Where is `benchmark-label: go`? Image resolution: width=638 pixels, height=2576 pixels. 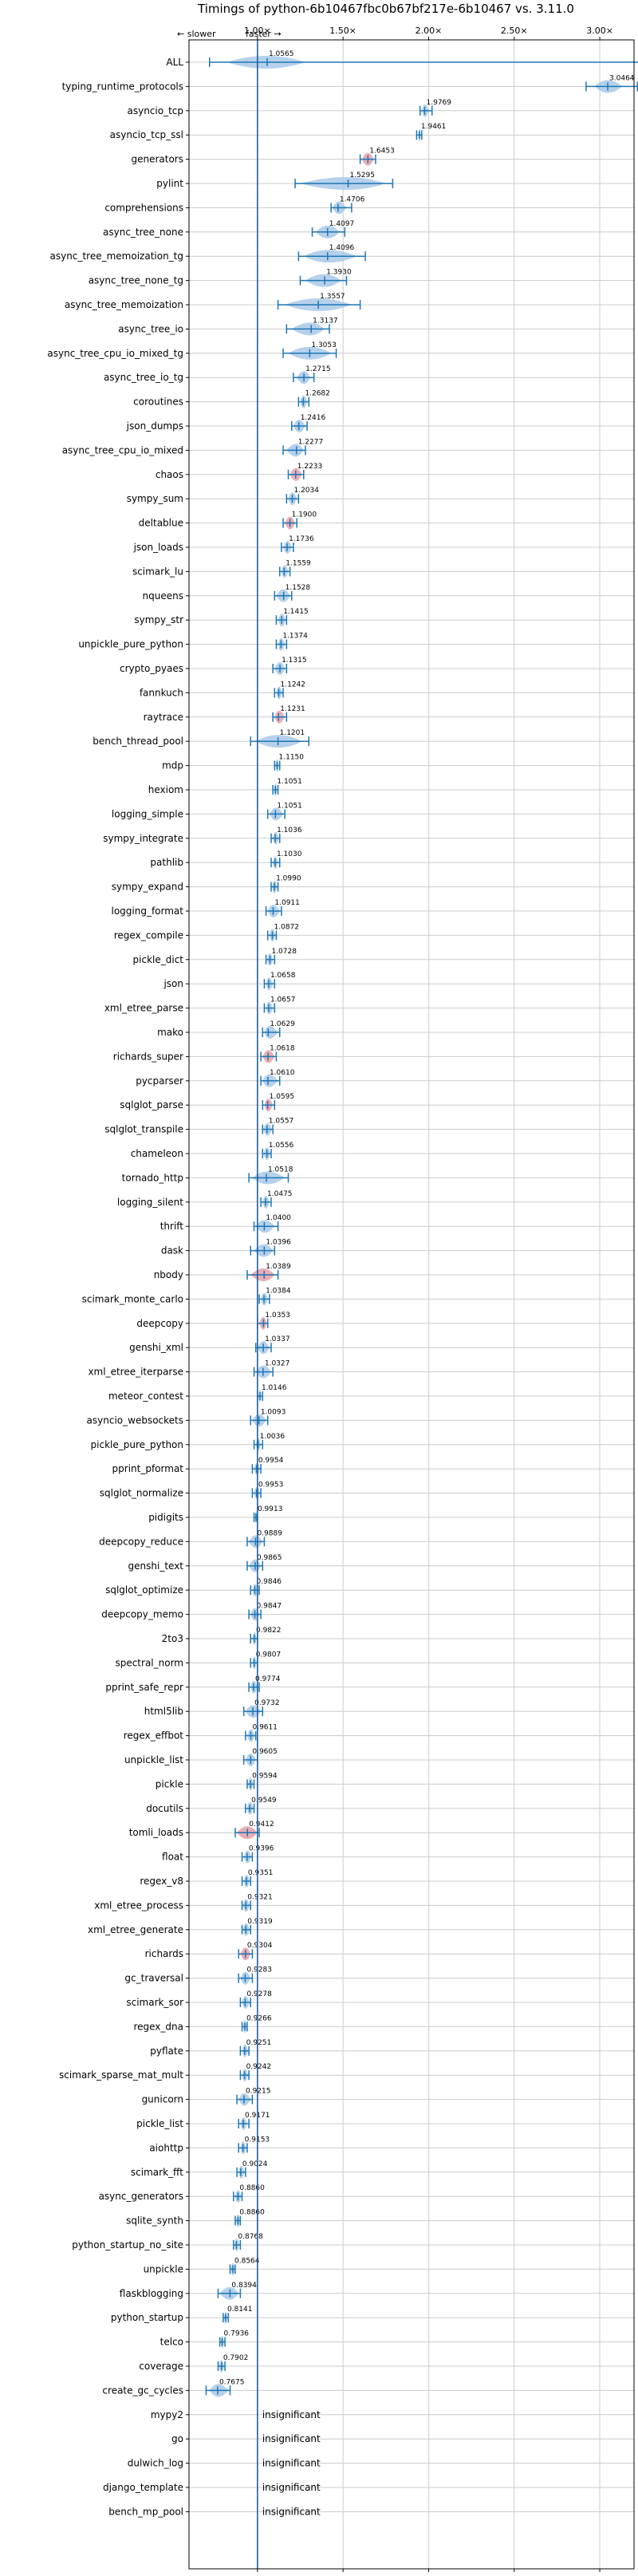 benchmark-label: go is located at coordinates (177, 2438).